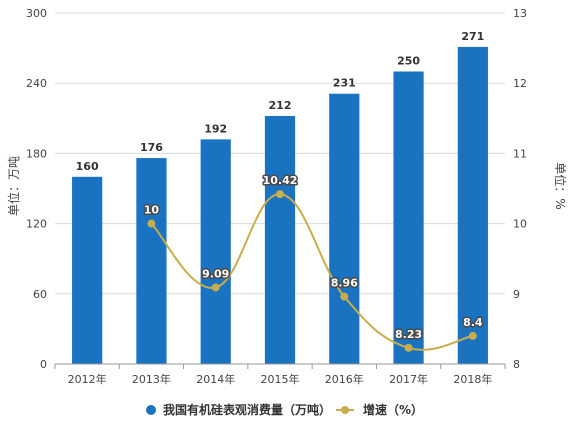 Image resolution: width=571 pixels, height=427 pixels. Describe the element at coordinates (36, 153) in the screenshot. I see `y-tick-label: 180` at that location.